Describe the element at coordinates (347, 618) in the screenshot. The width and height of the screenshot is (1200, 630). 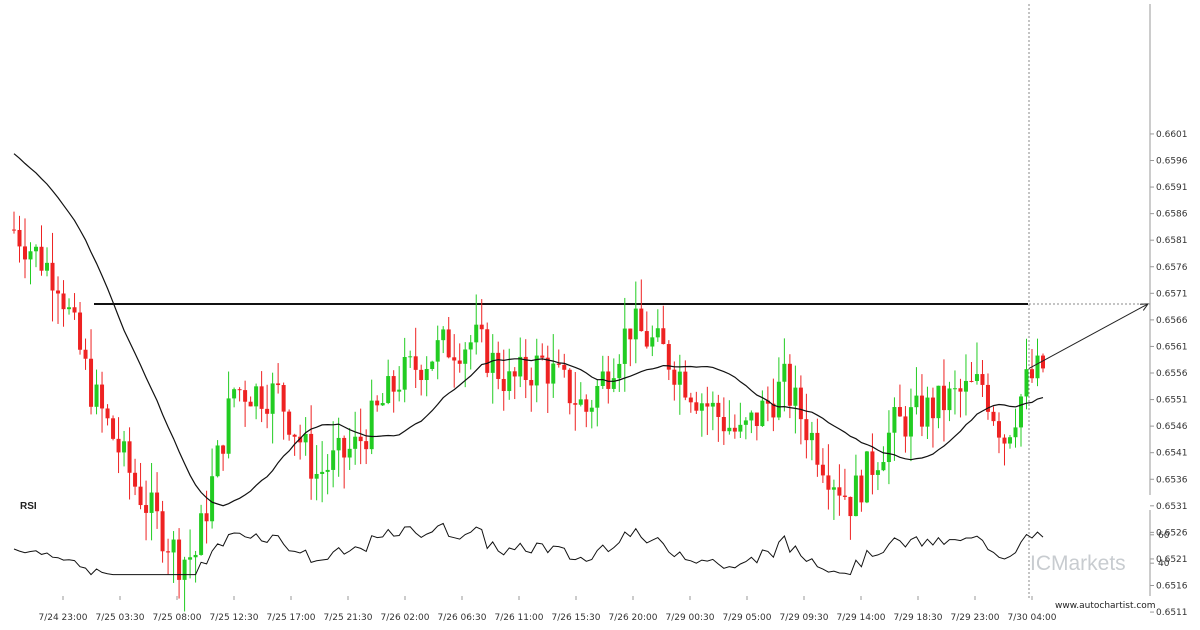
I see `x-tick-label: 7/25 21:30` at that location.